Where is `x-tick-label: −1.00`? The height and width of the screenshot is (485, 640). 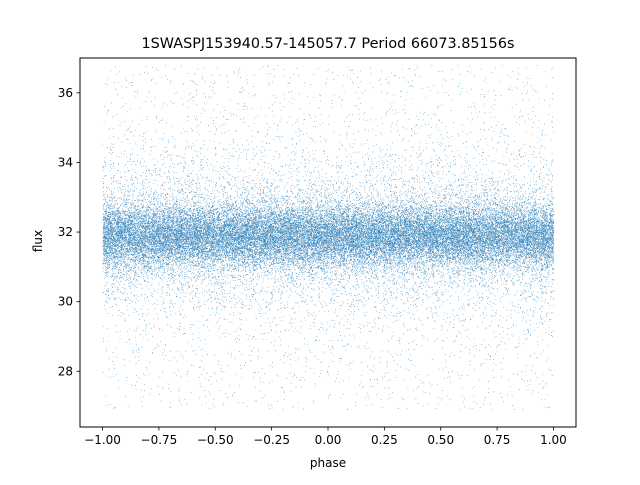 x-tick-label: −1.00 is located at coordinates (102, 440).